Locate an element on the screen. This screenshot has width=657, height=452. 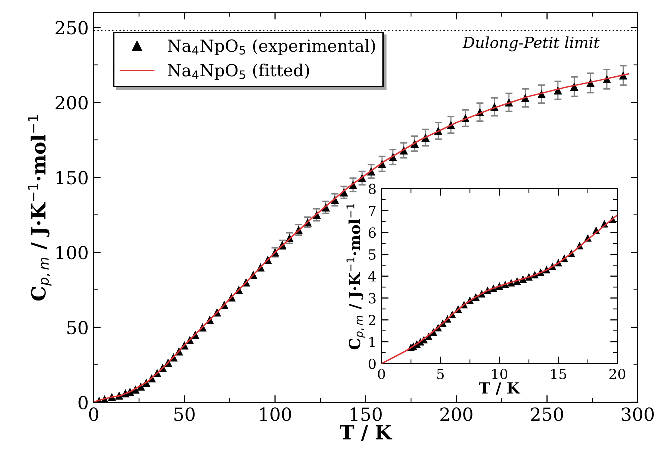
x-tick-label: 250 is located at coordinates (547, 415).